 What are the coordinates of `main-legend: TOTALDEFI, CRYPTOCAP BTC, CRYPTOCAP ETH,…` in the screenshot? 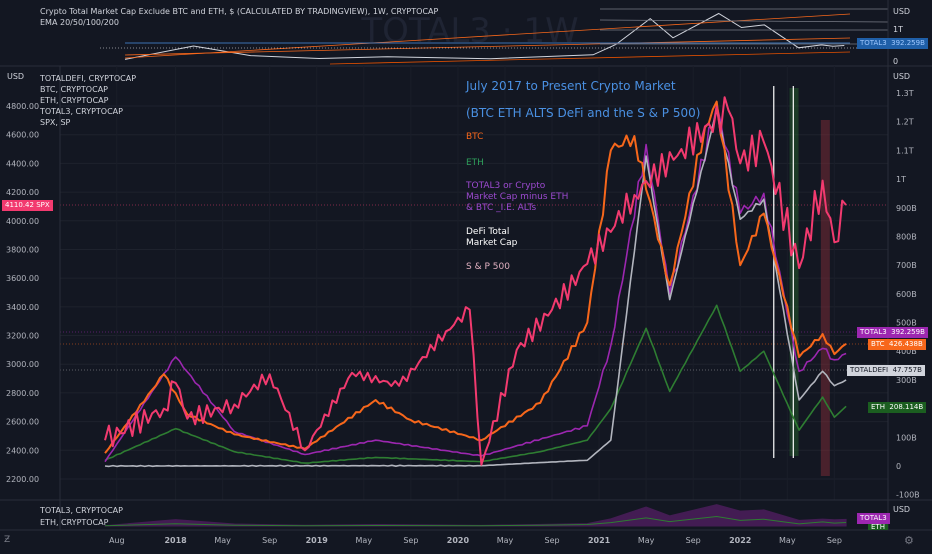 It's located at (88, 100).